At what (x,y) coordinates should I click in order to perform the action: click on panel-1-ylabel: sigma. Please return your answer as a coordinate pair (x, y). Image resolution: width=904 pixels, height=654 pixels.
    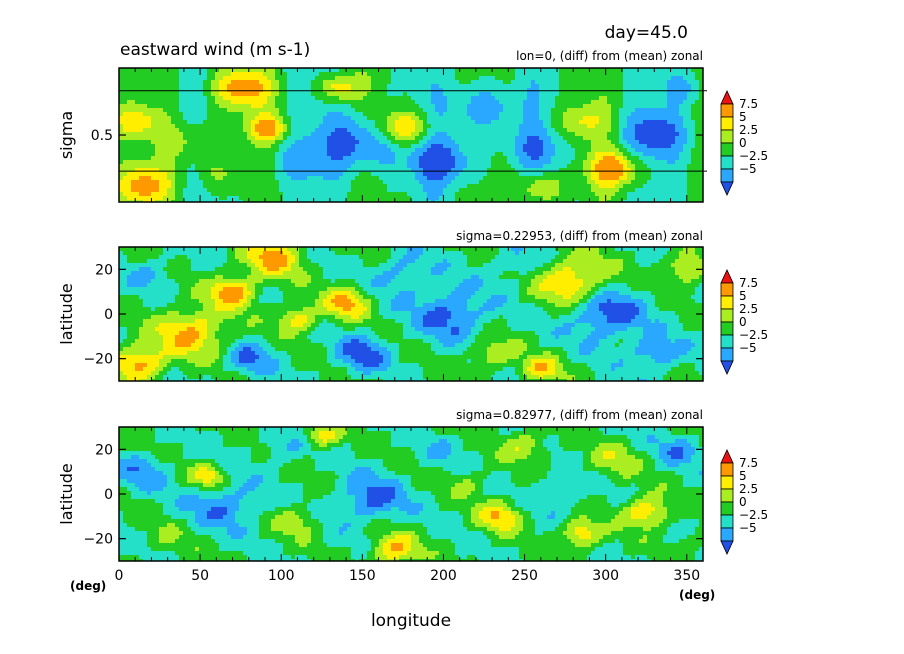
    Looking at the image, I should click on (66, 135).